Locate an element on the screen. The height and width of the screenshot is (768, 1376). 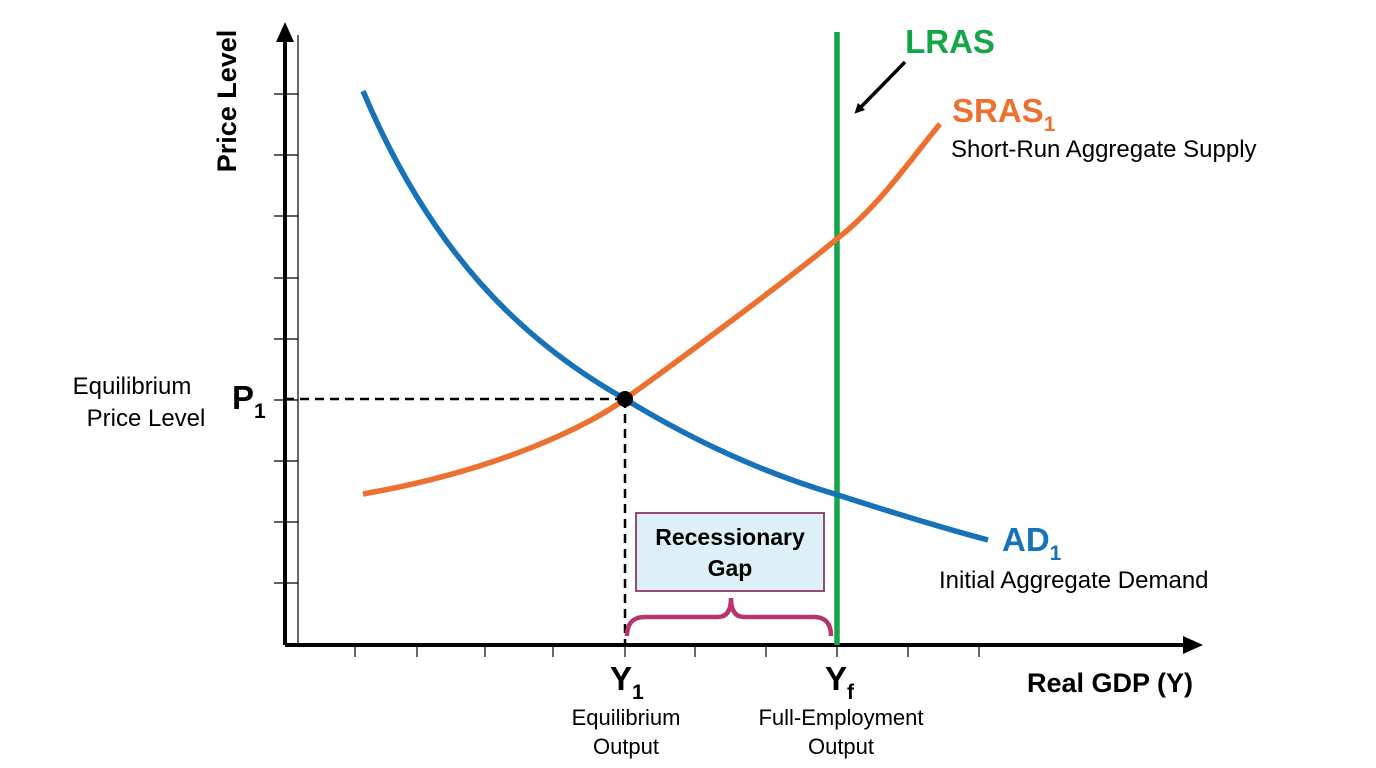
x-ticks is located at coordinates (667, 651).